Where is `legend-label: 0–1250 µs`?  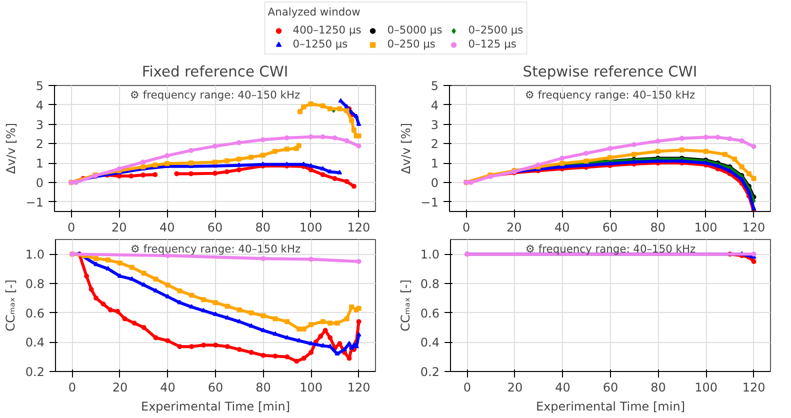
legend-label: 0–1250 µs is located at coordinates (320, 44).